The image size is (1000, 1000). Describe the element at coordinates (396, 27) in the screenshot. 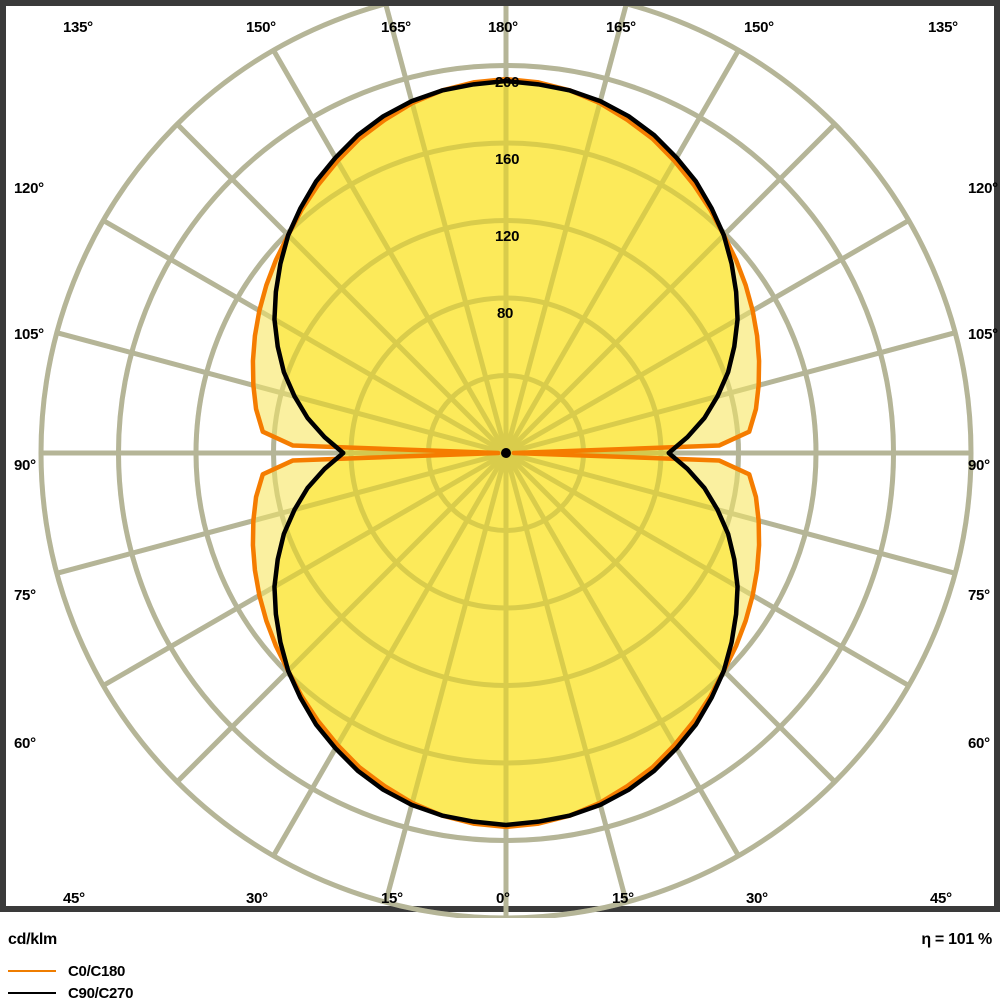

I see `angle-label-top-2: 165°` at that location.